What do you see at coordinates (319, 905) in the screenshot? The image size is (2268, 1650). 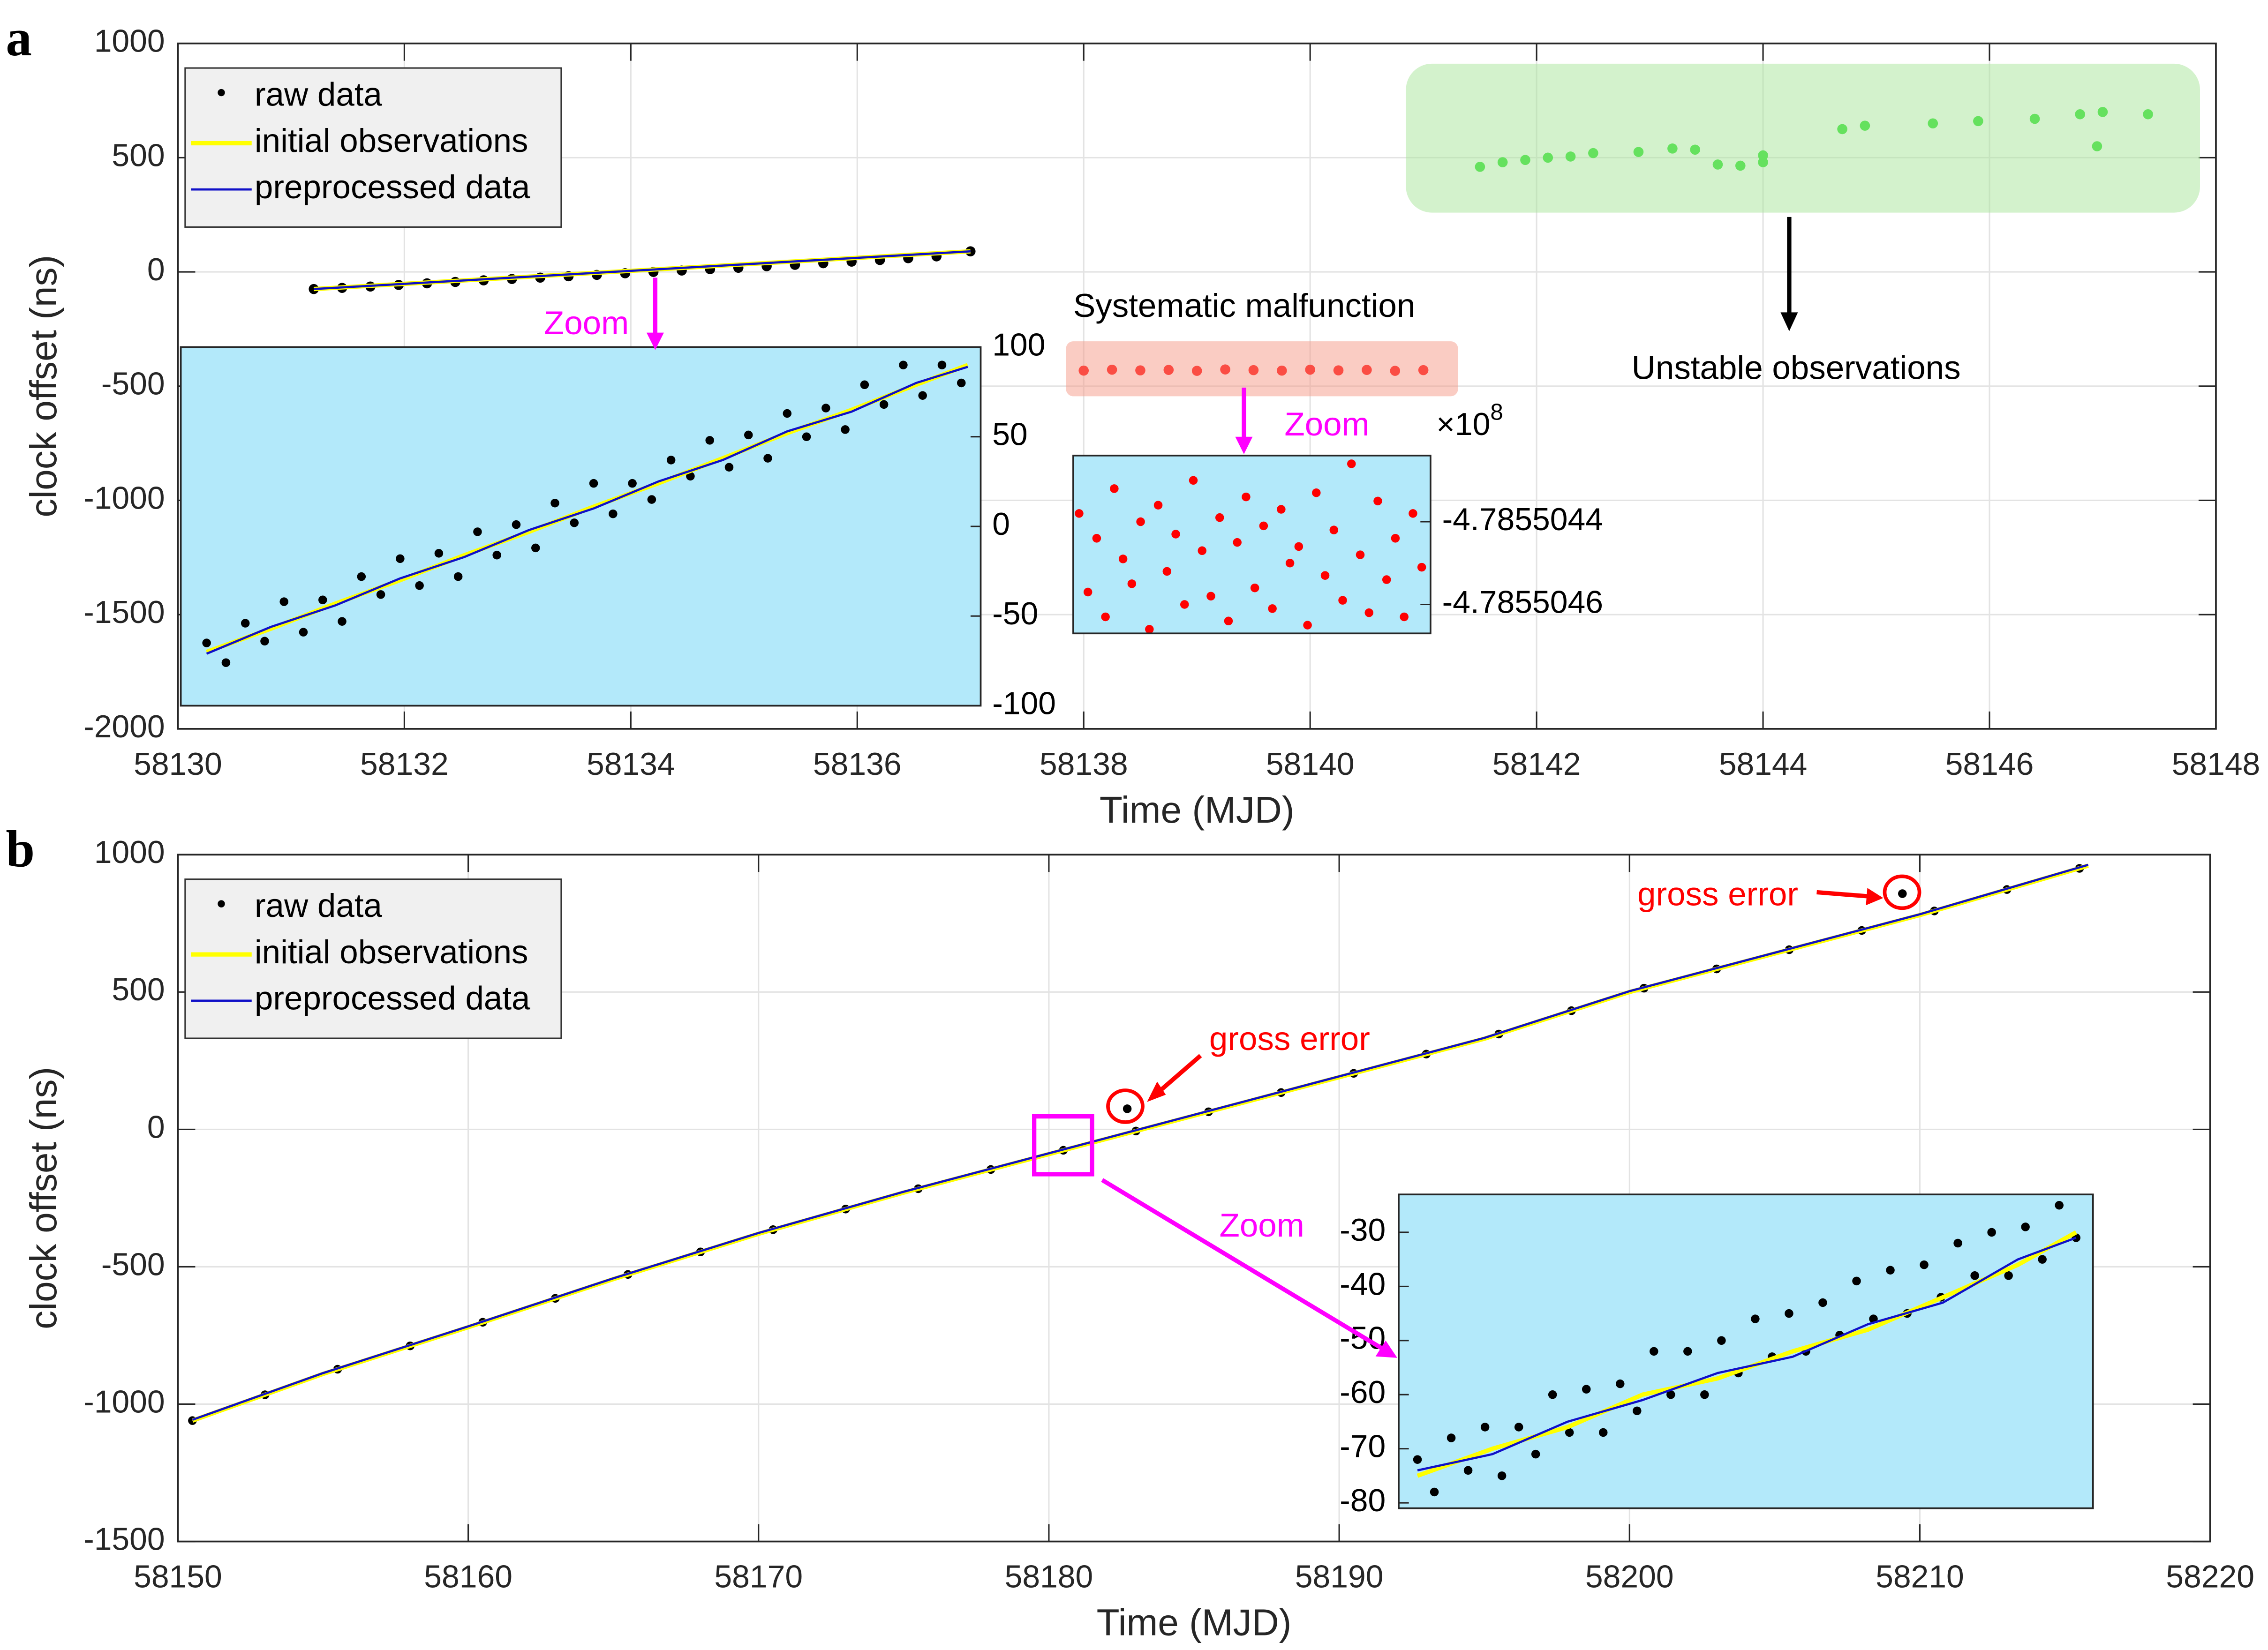 I see `legend-label: raw data` at bounding box center [319, 905].